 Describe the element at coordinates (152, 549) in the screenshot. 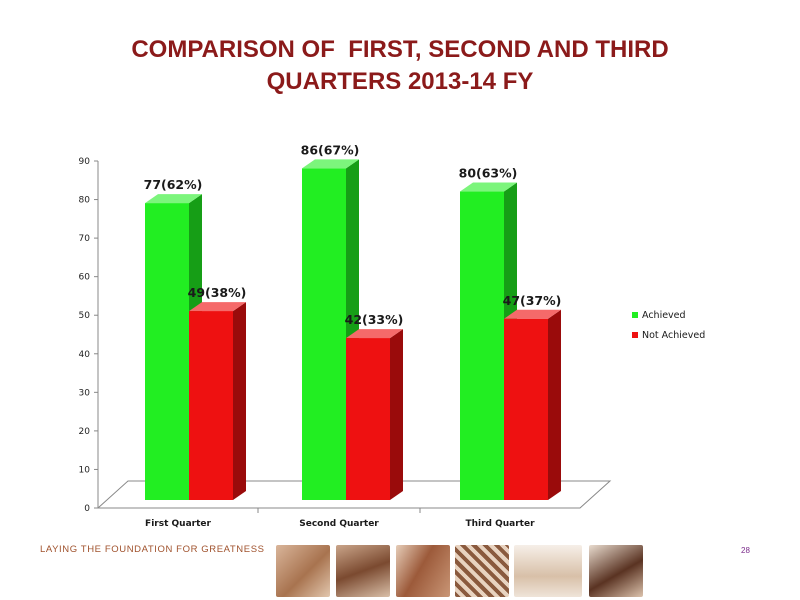

I see `footer-tagline: LAYING THE FOUNDATION FOR GREATNESS` at that location.